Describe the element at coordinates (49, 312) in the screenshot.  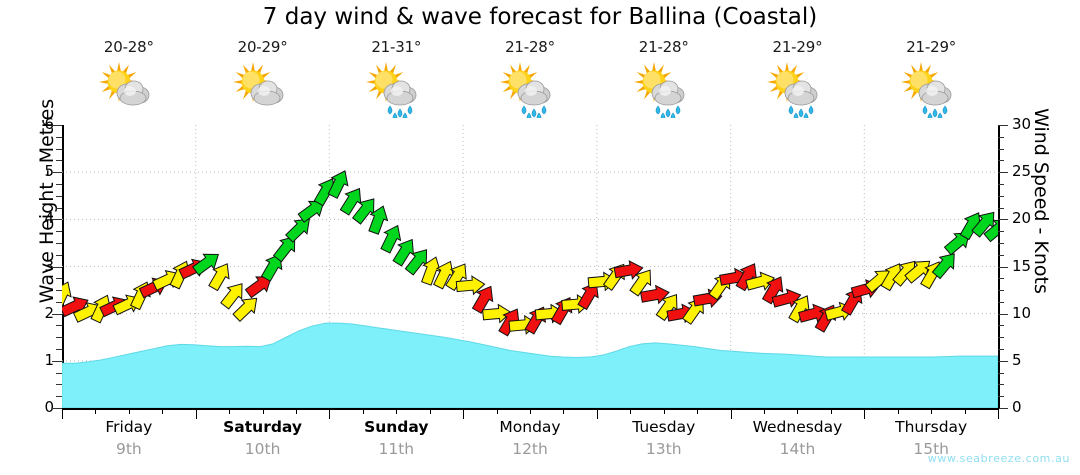
I see `left-tick-label-2: 2` at that location.